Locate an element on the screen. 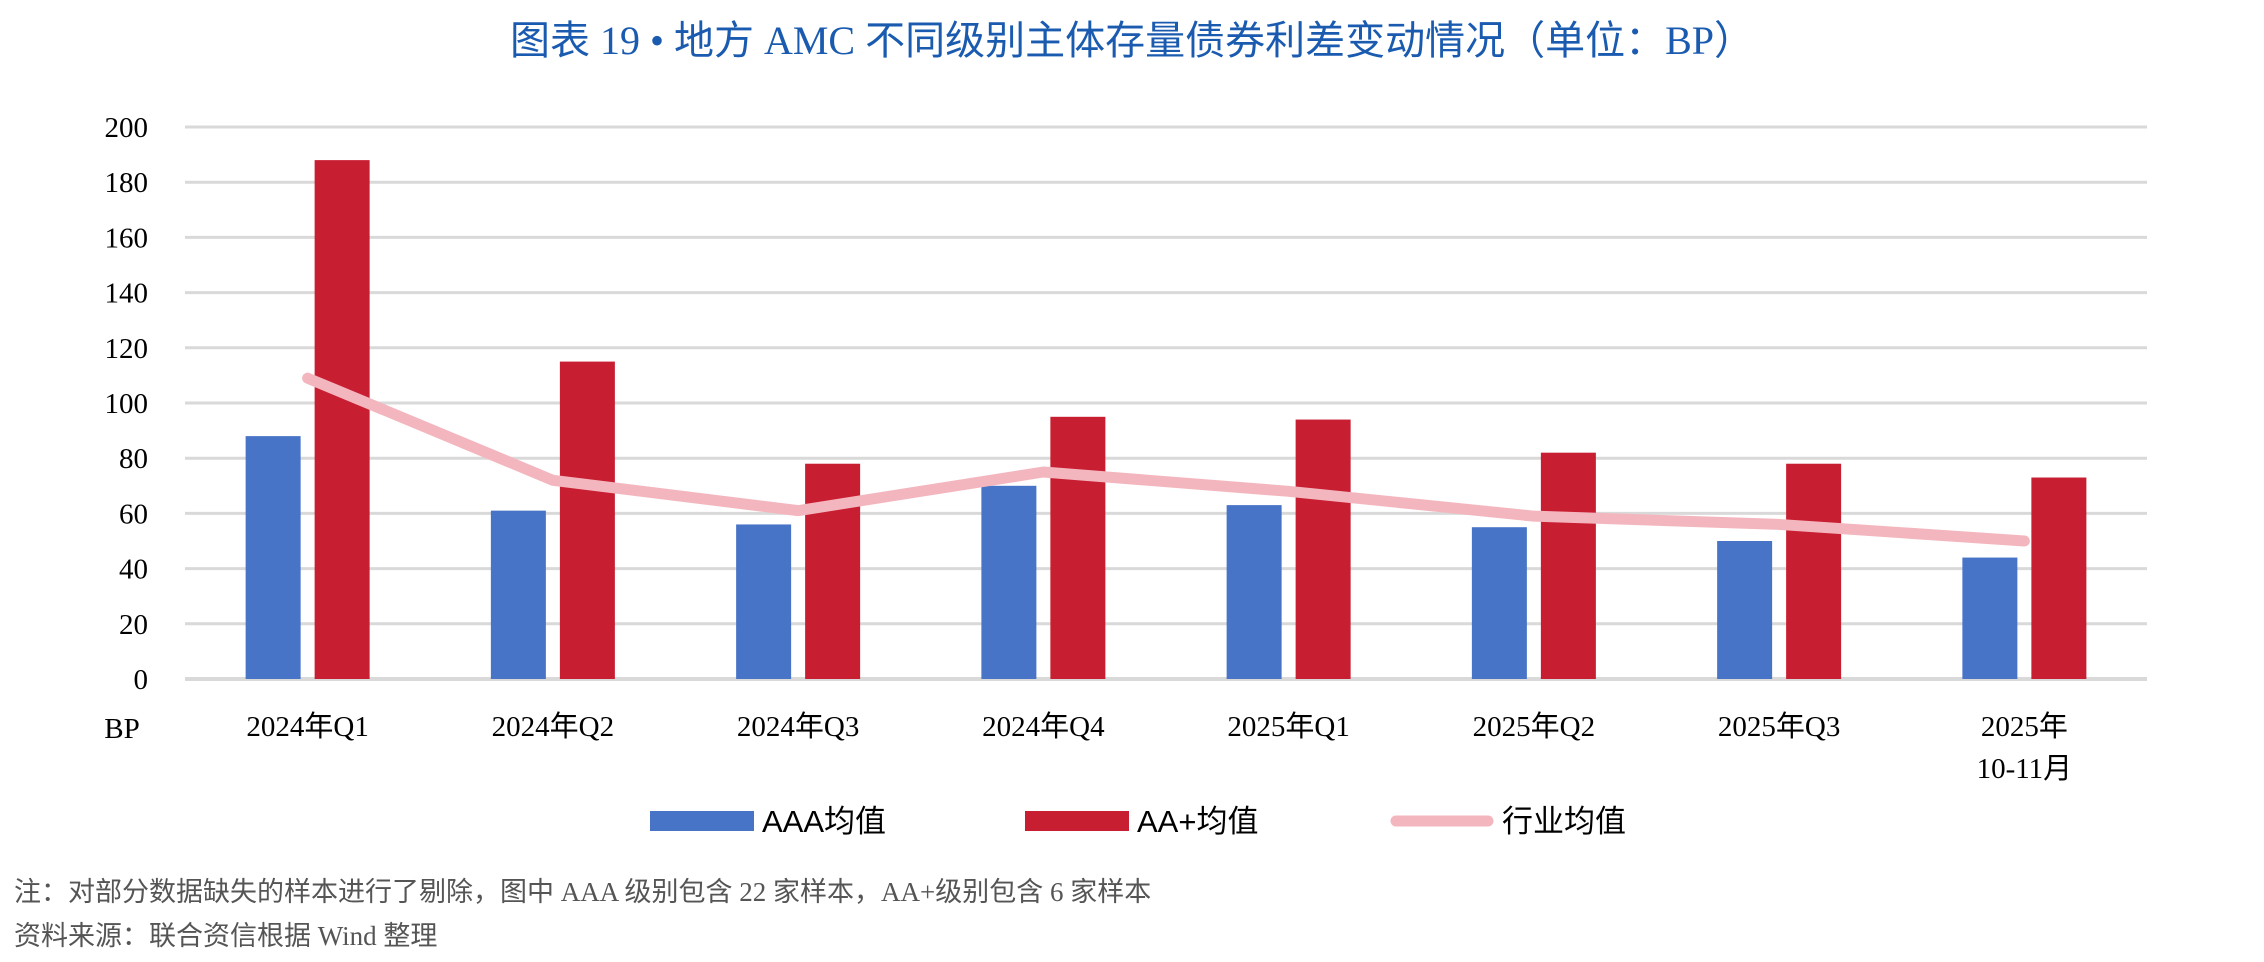 This screenshot has height=962, width=2264. x-tick-label: 2024年Q3 is located at coordinates (798, 726).